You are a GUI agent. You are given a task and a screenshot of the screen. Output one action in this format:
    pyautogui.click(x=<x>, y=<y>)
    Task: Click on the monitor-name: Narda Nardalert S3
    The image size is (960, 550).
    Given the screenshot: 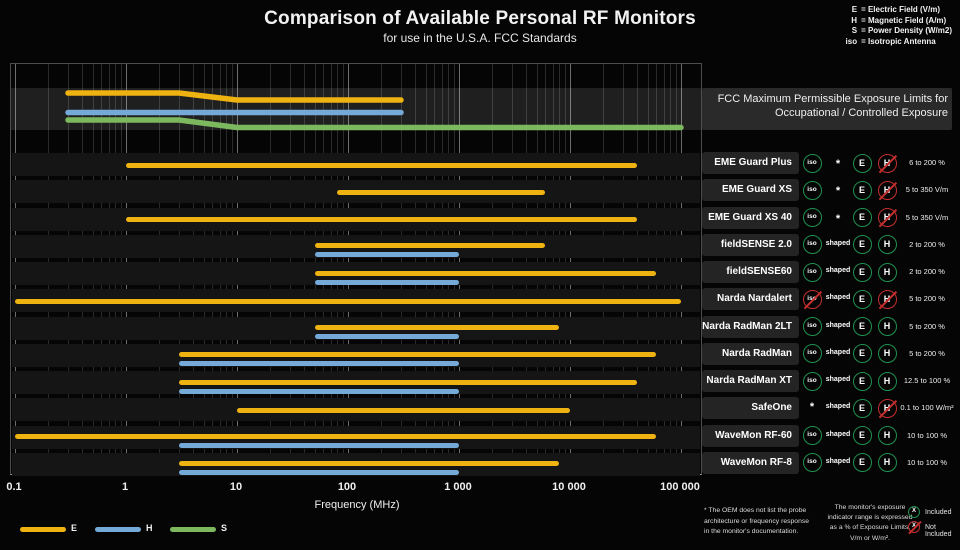 What is the action you would take?
    pyautogui.click(x=750, y=307)
    